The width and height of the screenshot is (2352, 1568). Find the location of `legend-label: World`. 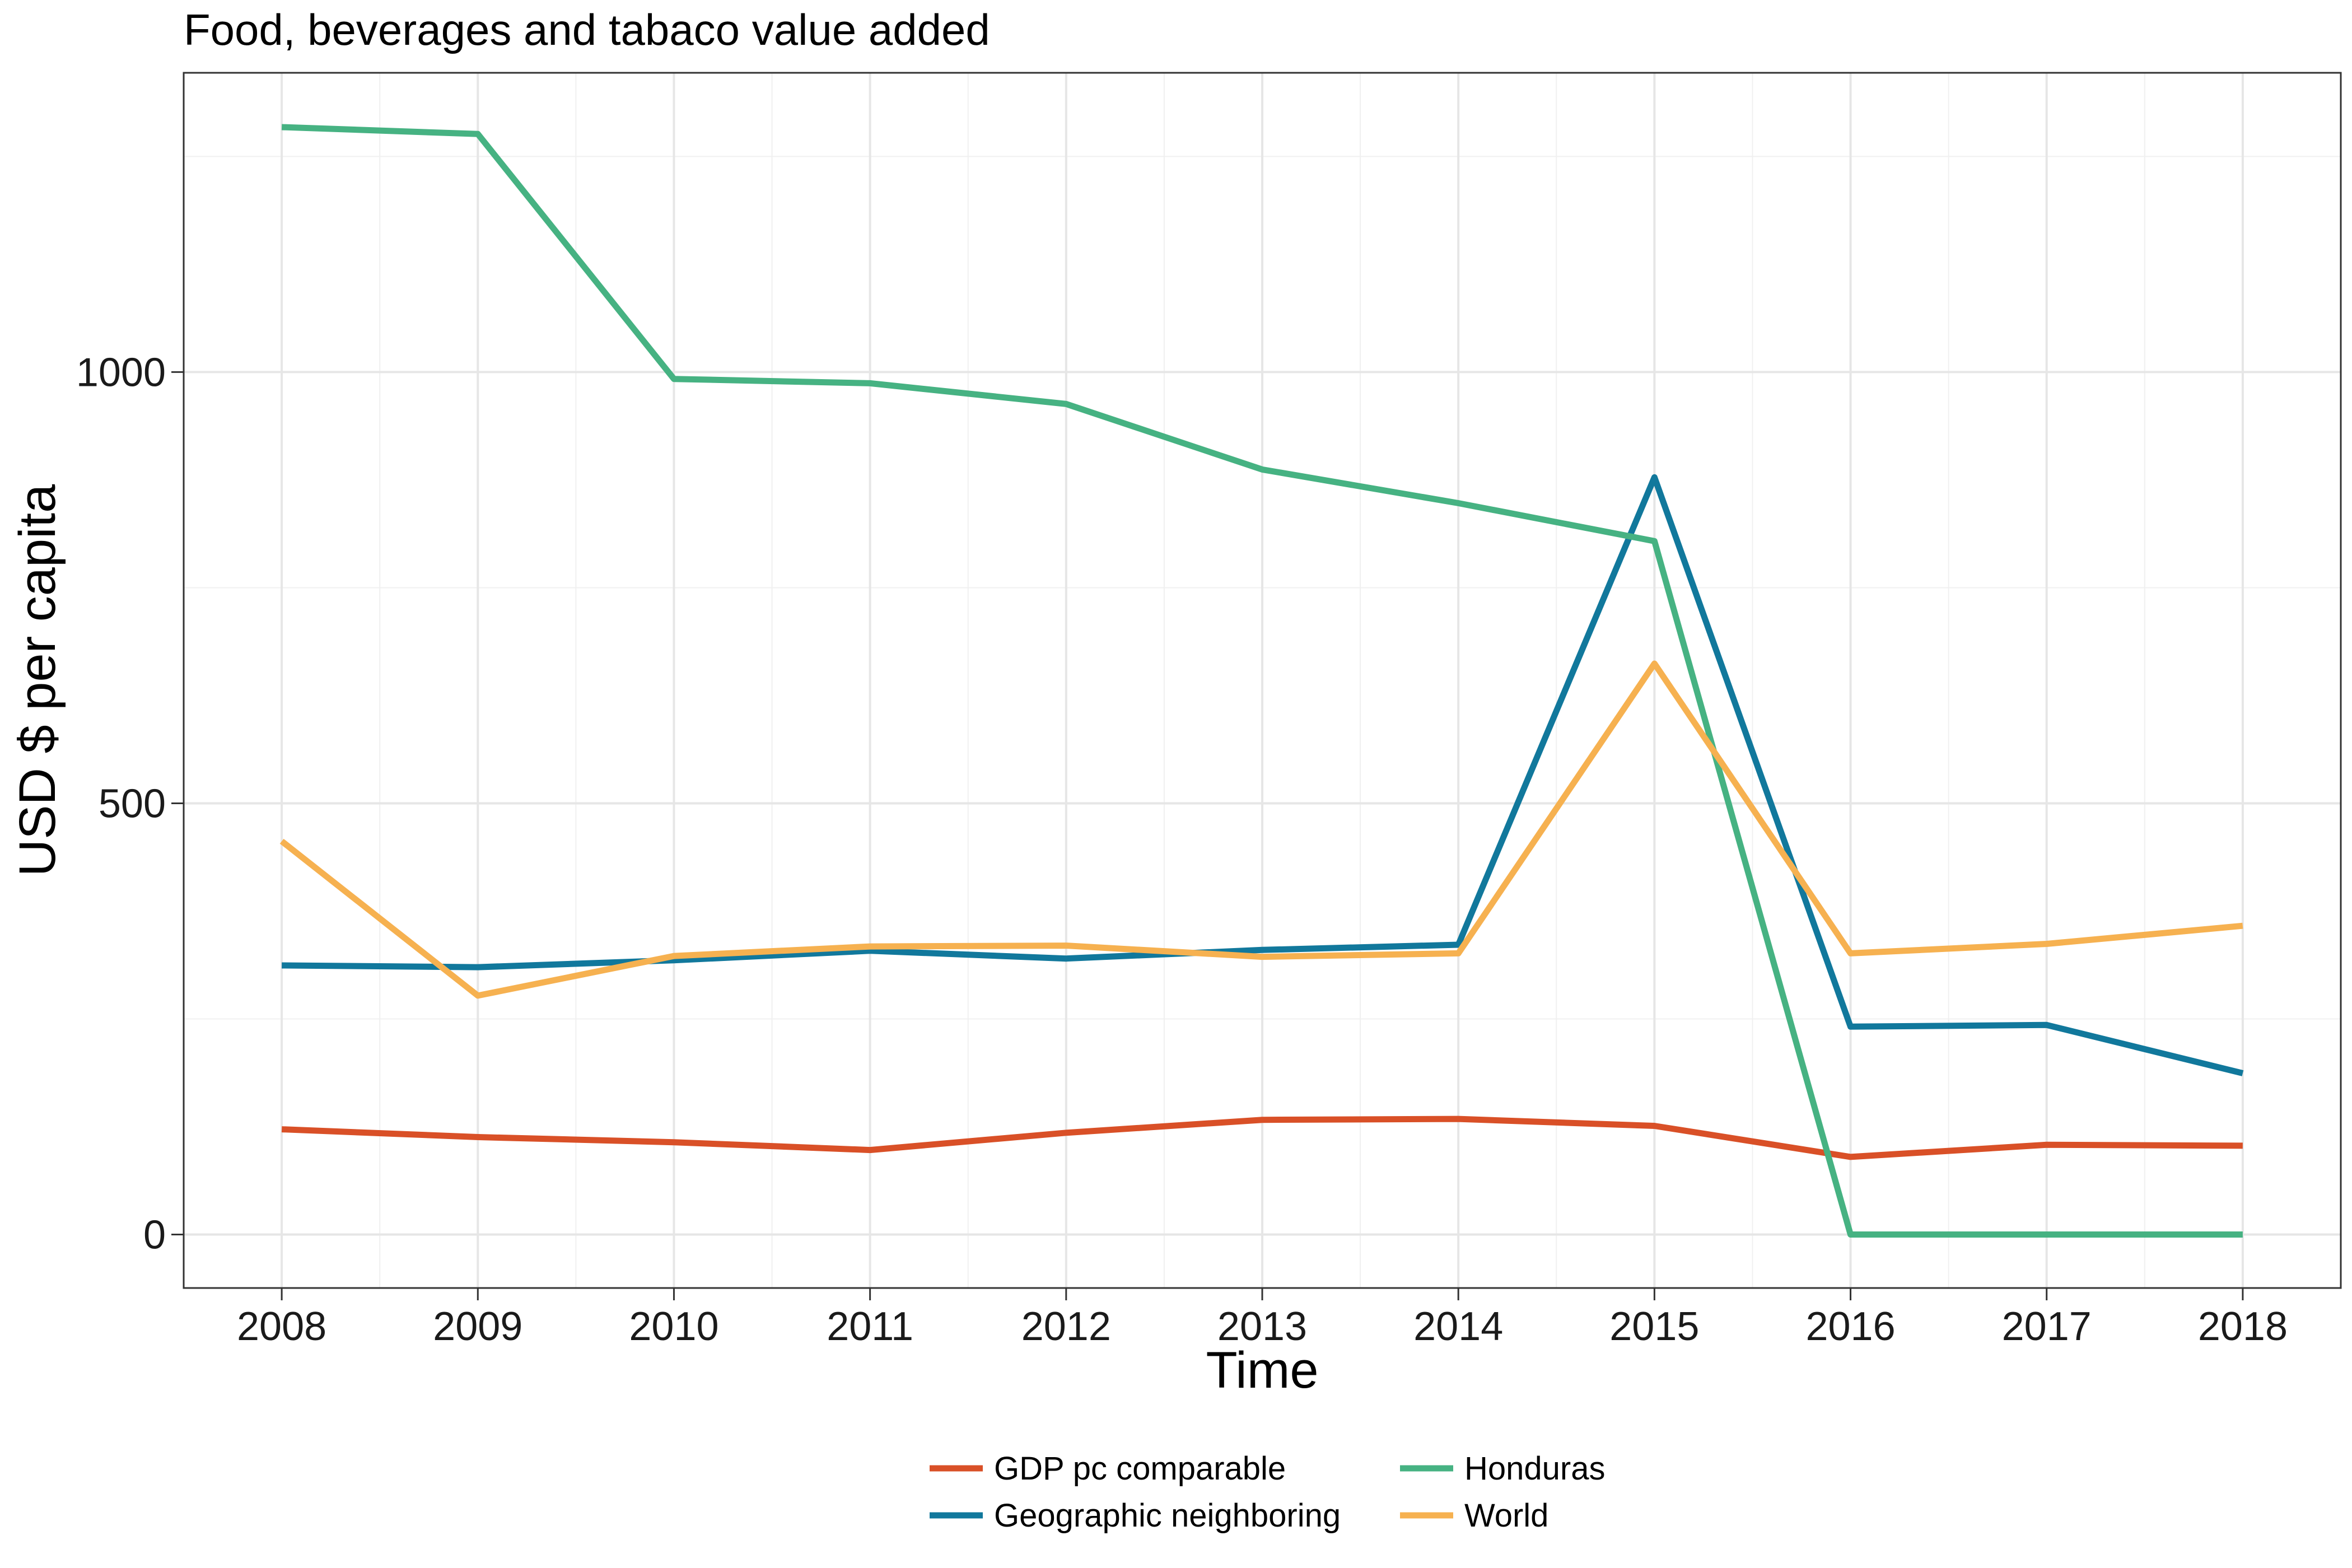

legend-label: World is located at coordinates (1506, 1516).